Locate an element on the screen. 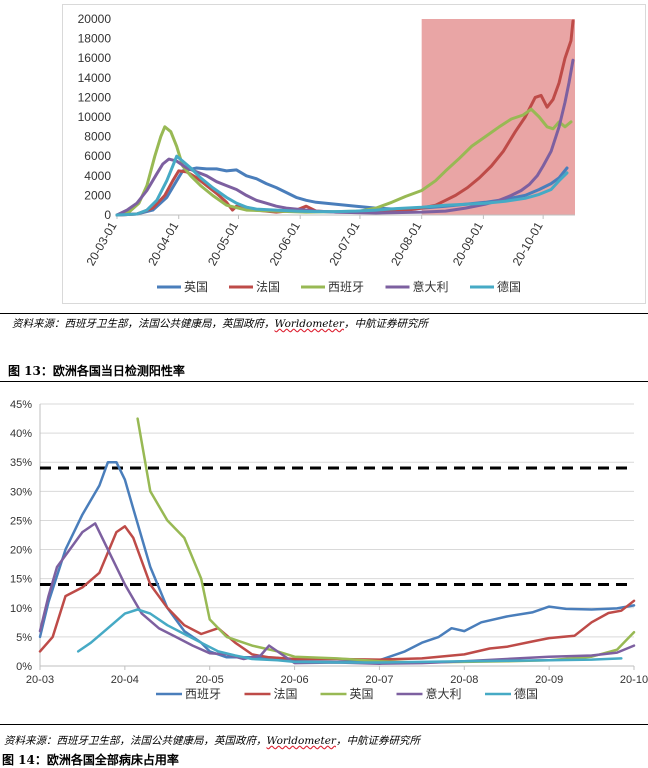 This screenshot has width=648, height=768. y-tick-label: 20000 is located at coordinates (95, 19).